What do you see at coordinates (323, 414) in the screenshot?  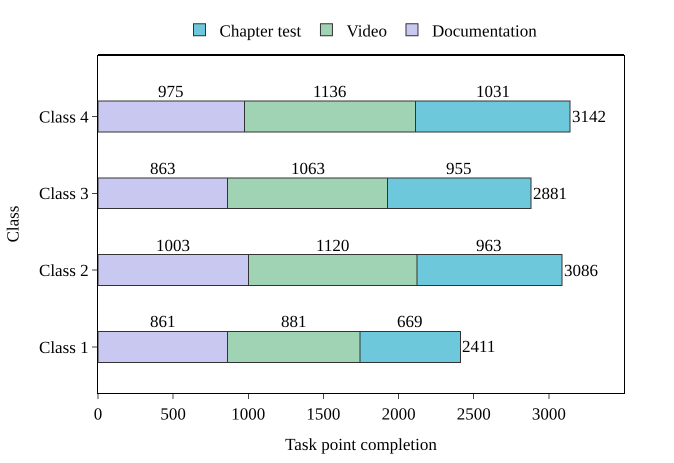 I see `x-tick-label: 1500` at bounding box center [323, 414].